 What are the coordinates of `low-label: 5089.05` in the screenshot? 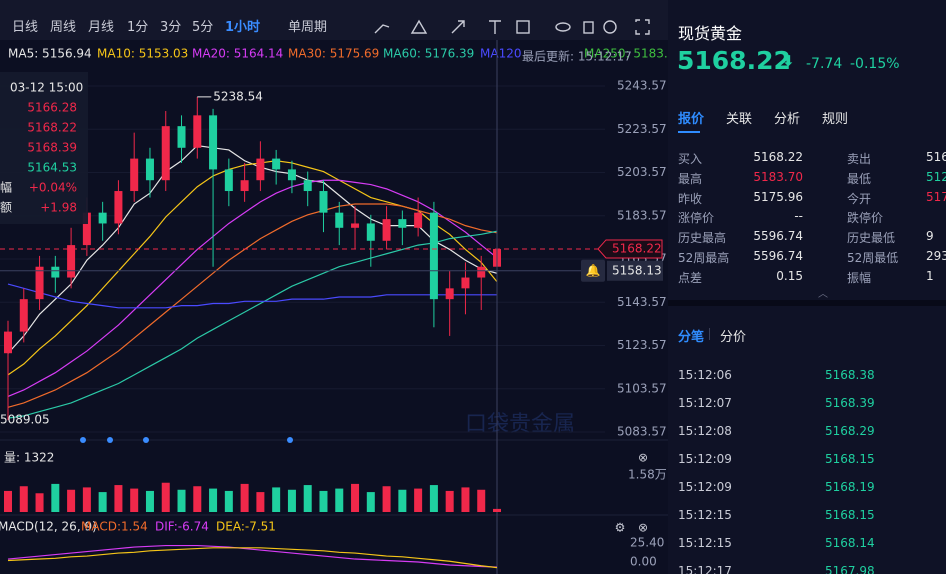 It's located at (25, 420).